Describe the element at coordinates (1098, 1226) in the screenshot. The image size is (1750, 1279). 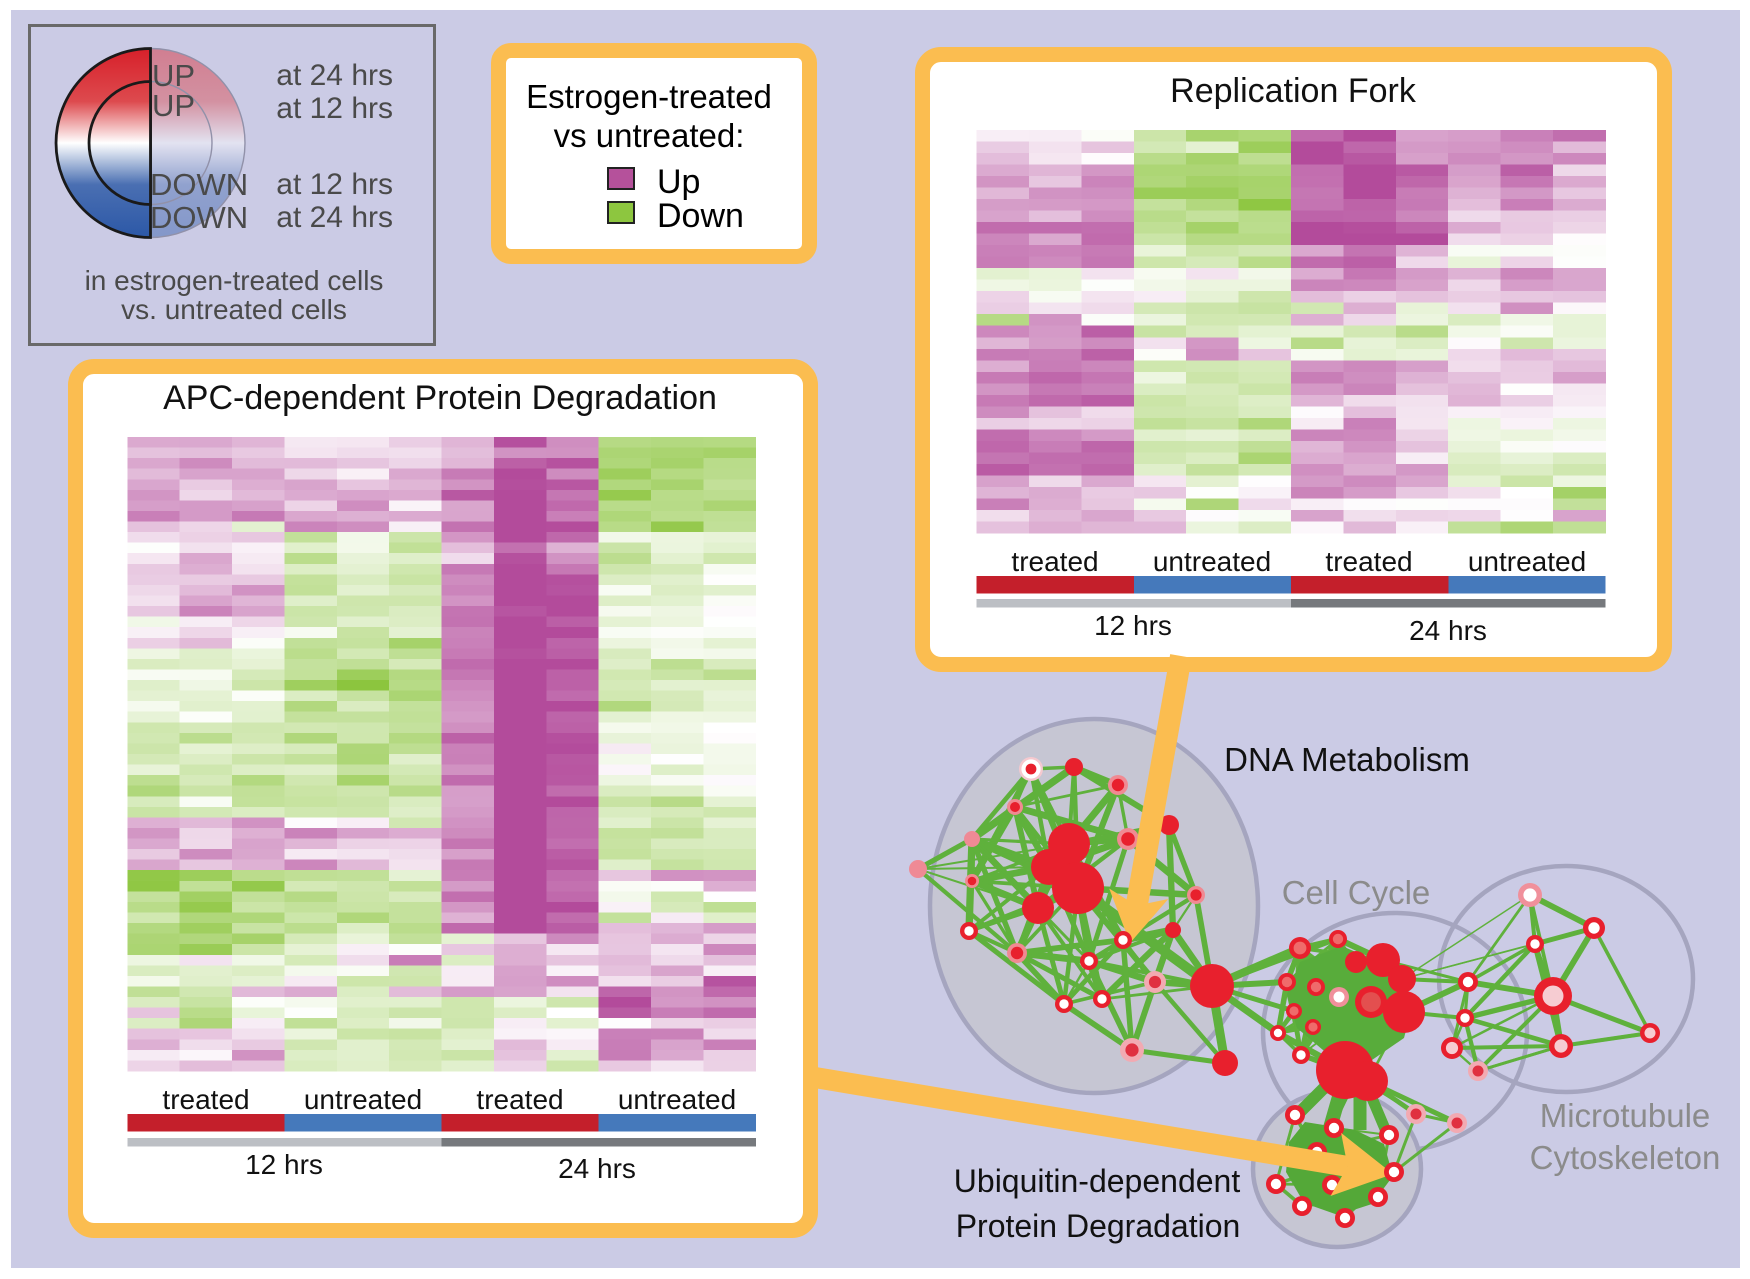
I see `svg-text: Protein Degradation` at that location.